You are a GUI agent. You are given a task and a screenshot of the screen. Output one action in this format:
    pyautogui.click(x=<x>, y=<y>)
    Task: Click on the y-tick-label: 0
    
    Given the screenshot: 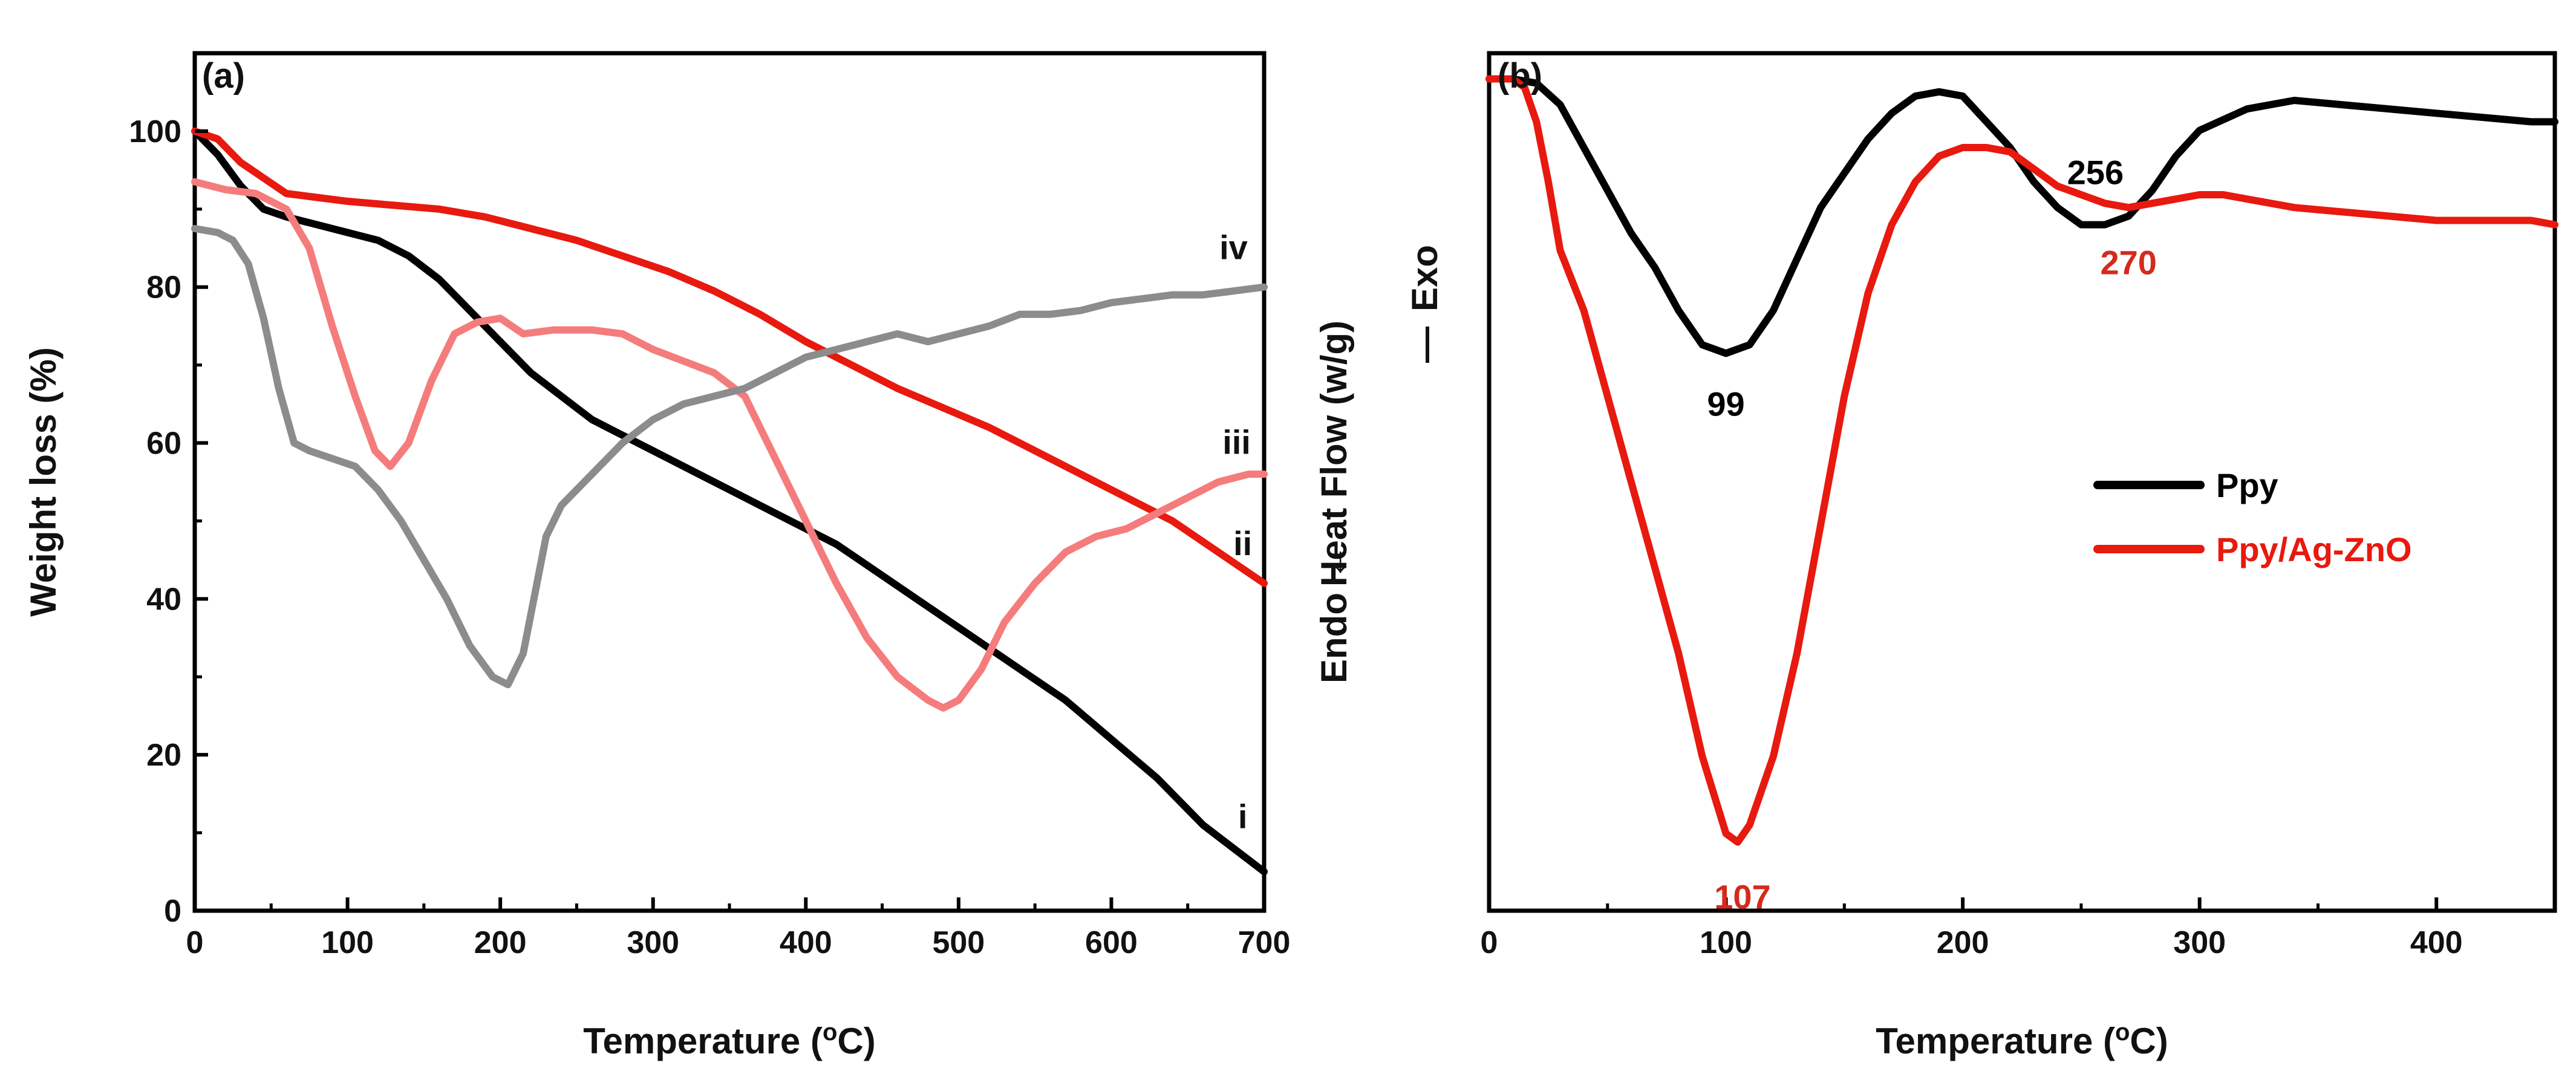 What is the action you would take?
    pyautogui.click(x=172, y=911)
    